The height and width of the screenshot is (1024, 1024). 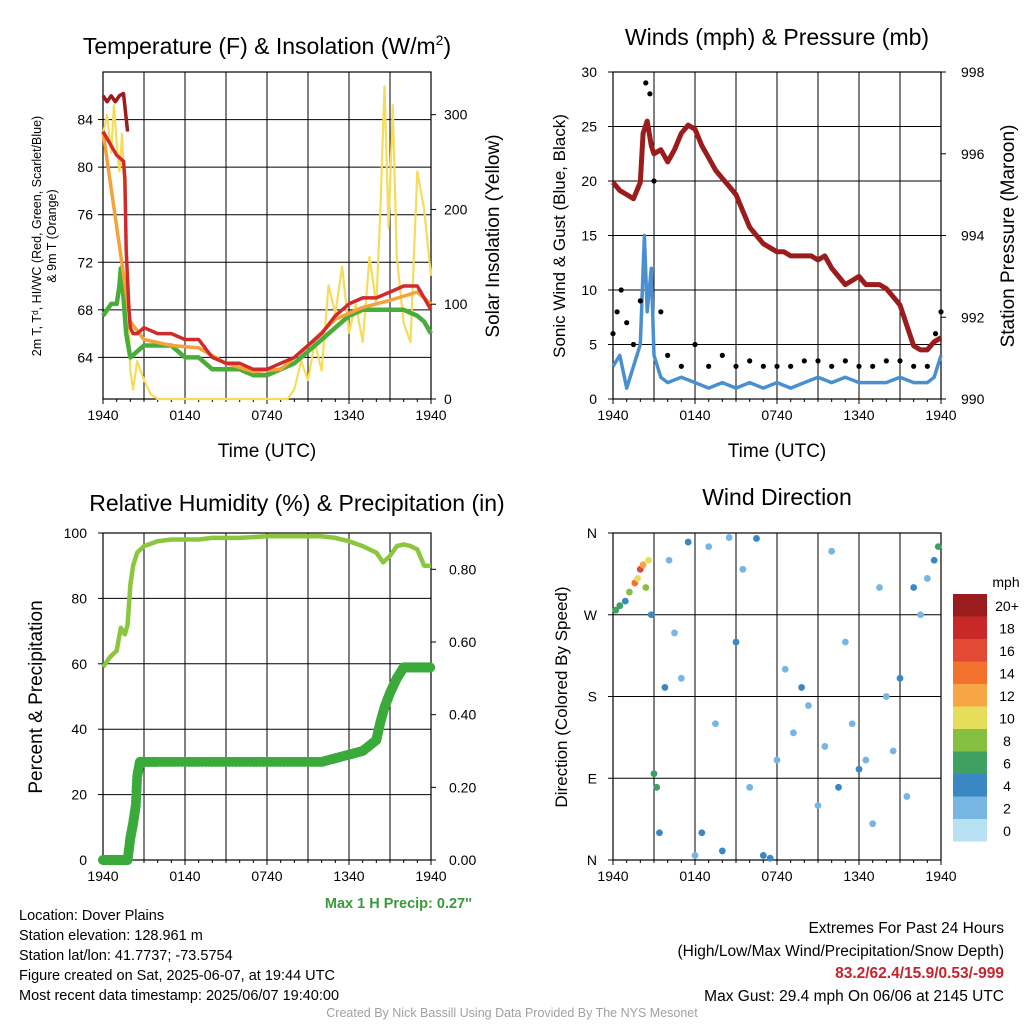 I want to click on y-tick-label: 10, so click(x=589, y=290).